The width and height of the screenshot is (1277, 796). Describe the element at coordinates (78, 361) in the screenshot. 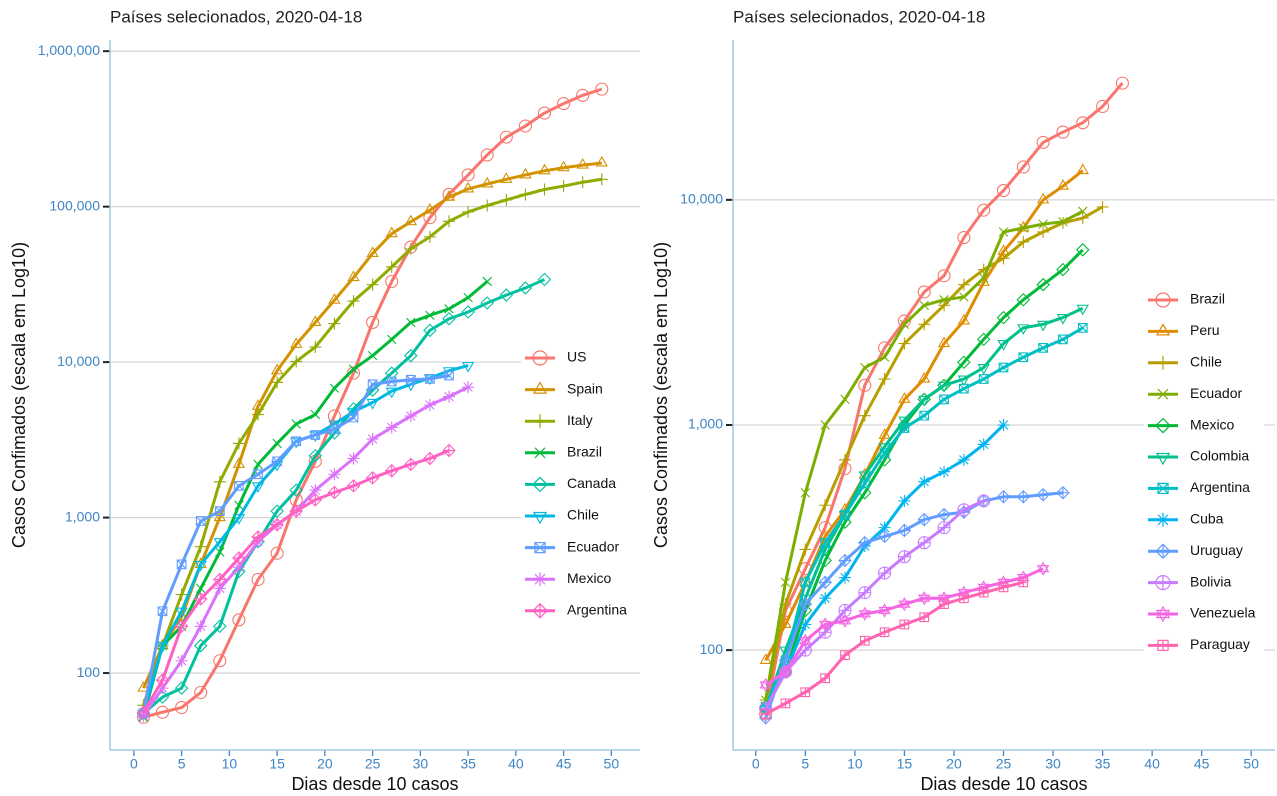

I see `y-tick-label: 10,000` at that location.